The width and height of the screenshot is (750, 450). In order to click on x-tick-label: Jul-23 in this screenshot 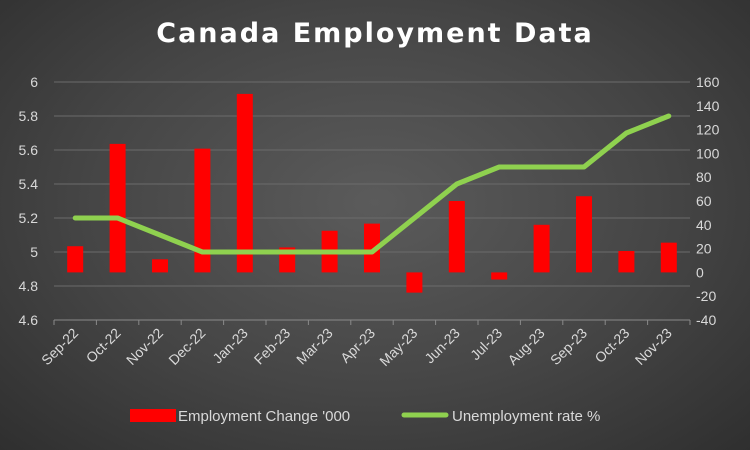, I will do `click(486, 344)`.